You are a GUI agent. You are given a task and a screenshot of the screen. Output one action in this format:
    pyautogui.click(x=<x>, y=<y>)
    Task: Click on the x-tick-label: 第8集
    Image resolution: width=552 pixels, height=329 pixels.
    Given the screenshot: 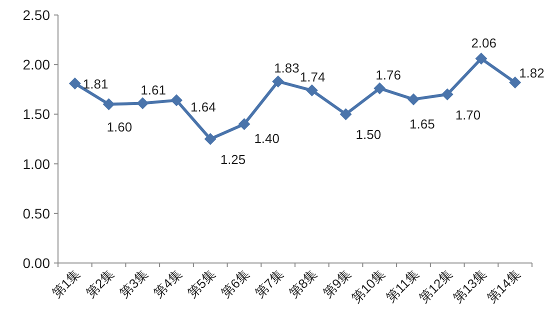 What is the action you would take?
    pyautogui.click(x=303, y=283)
    